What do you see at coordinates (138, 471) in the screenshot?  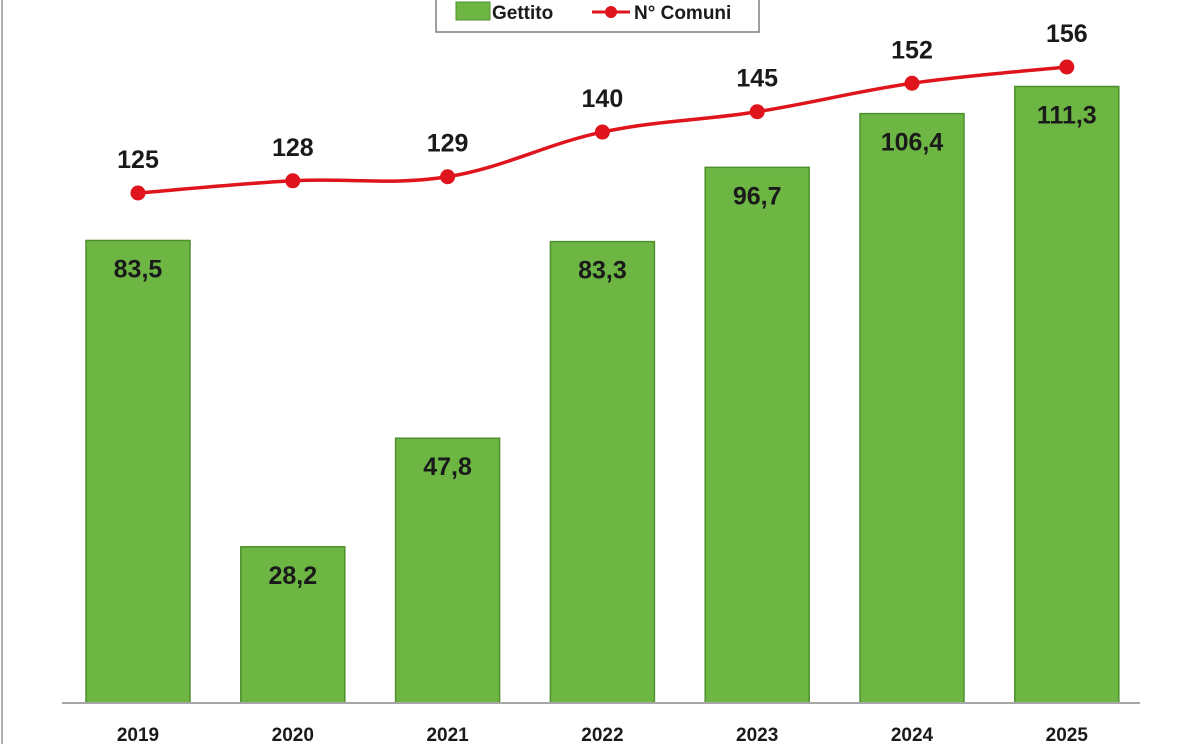 I see `bar-2019` at bounding box center [138, 471].